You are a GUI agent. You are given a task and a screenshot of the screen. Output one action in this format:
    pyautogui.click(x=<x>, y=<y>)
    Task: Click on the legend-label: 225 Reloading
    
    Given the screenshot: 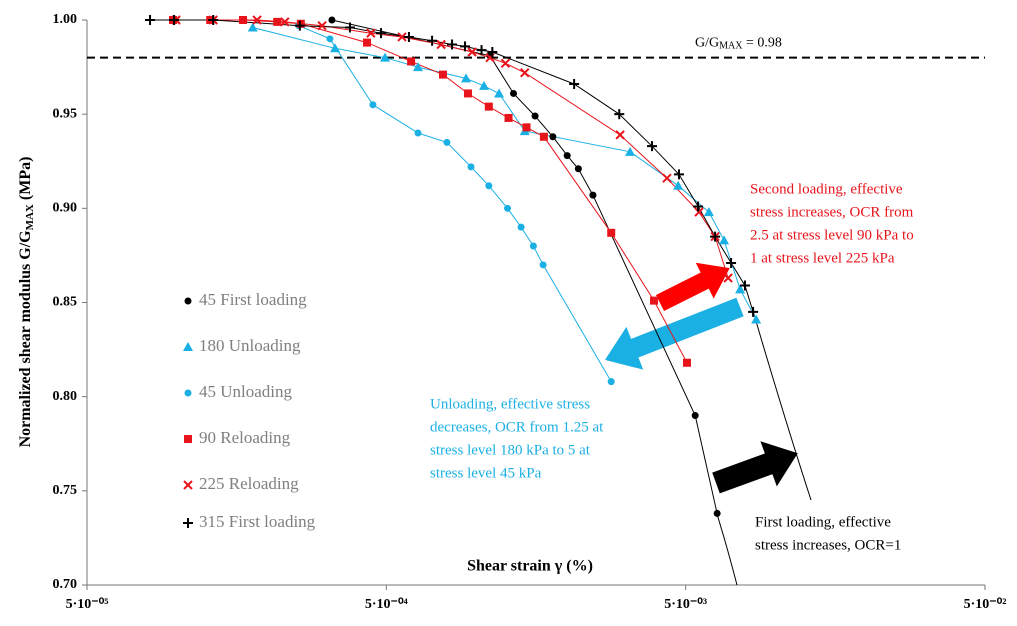 What is the action you would take?
    pyautogui.click(x=249, y=483)
    